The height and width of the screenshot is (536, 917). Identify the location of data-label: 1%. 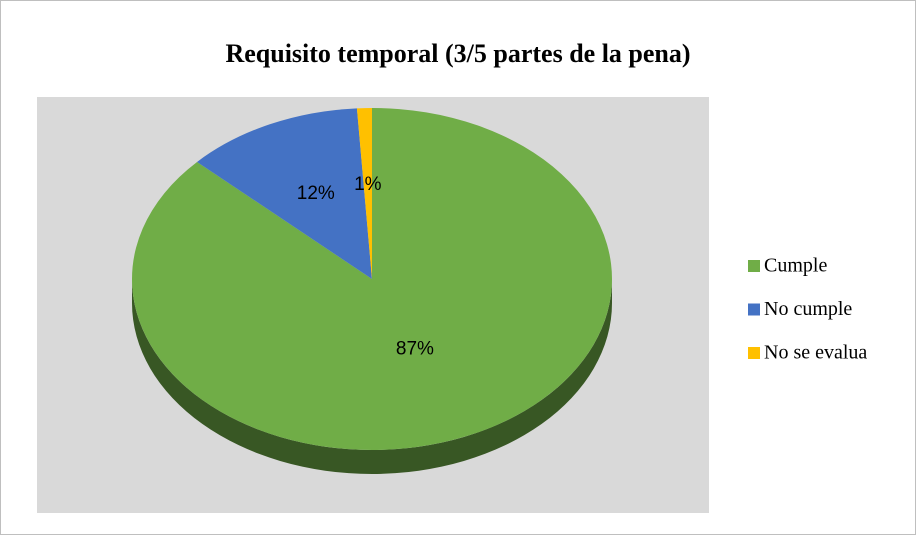
(368, 184).